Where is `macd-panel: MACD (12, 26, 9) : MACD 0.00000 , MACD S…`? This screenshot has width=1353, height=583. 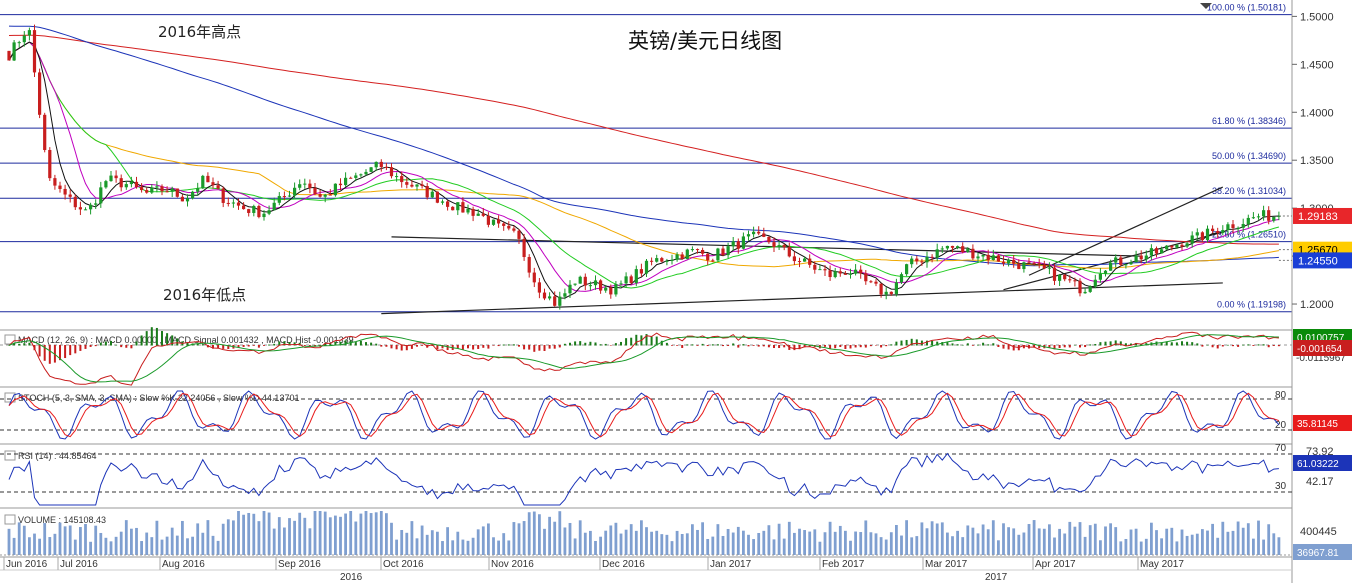
macd-panel: MACD (12, 26, 9) : MACD 0.00000 , MACD S… is located at coordinates (676, 356).